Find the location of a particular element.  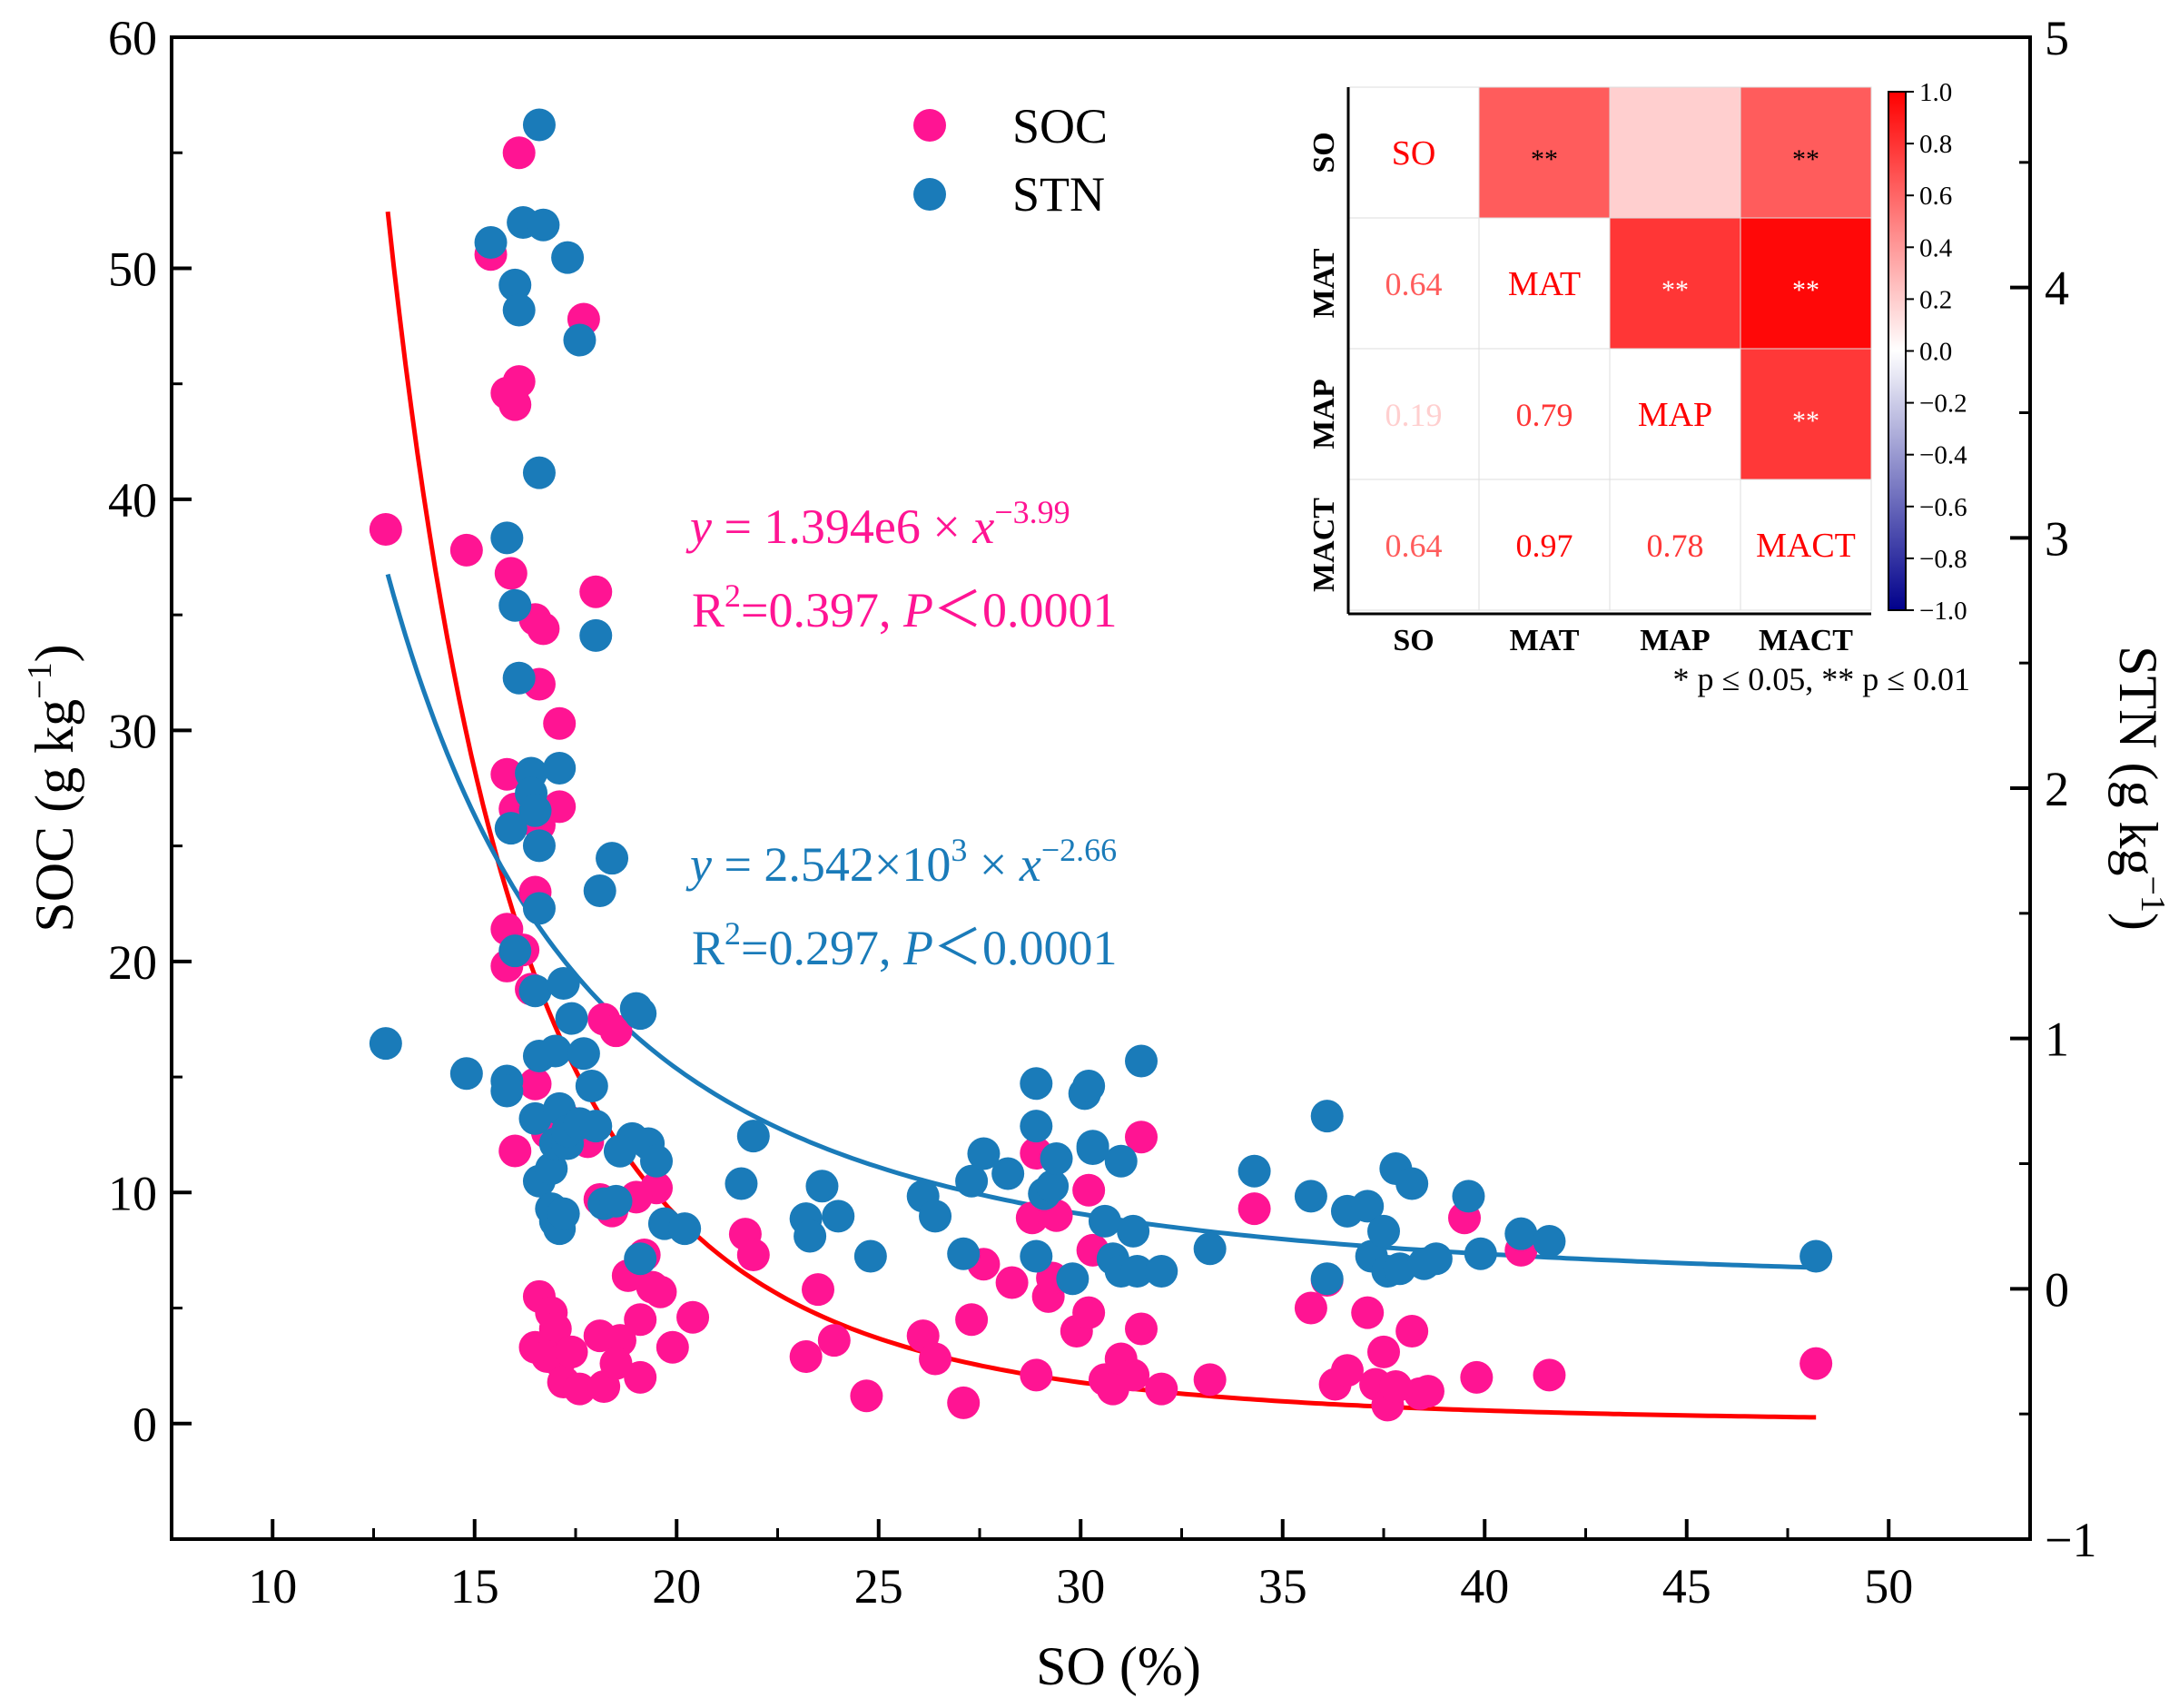

correlation-value: 0.19 is located at coordinates (1414, 415).